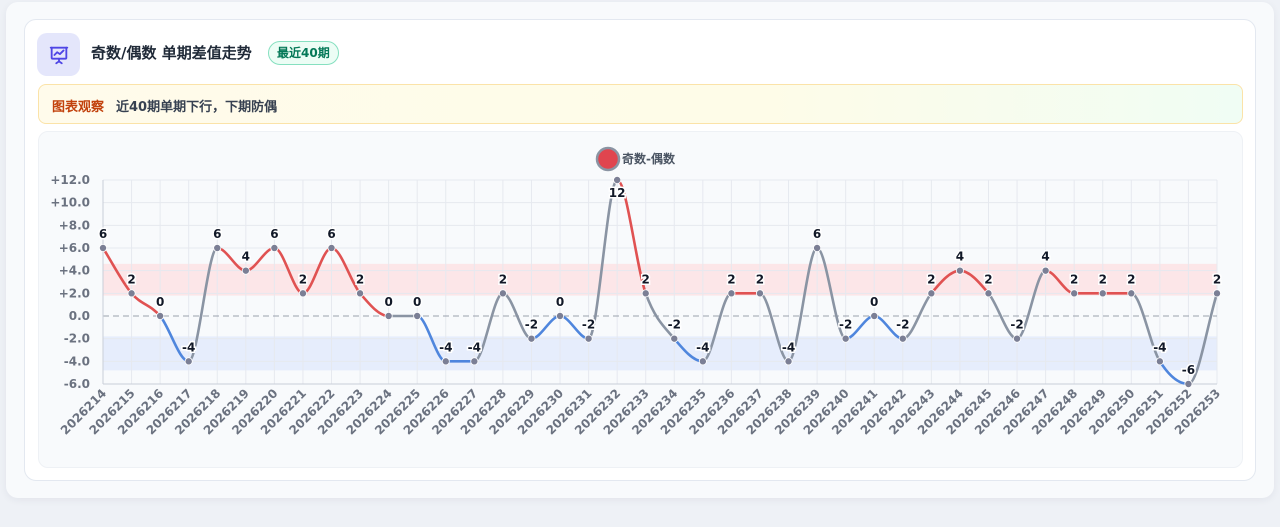 The height and width of the screenshot is (527, 1280). Describe the element at coordinates (74, 248) in the screenshot. I see `y-tick-label: +6.0` at that location.